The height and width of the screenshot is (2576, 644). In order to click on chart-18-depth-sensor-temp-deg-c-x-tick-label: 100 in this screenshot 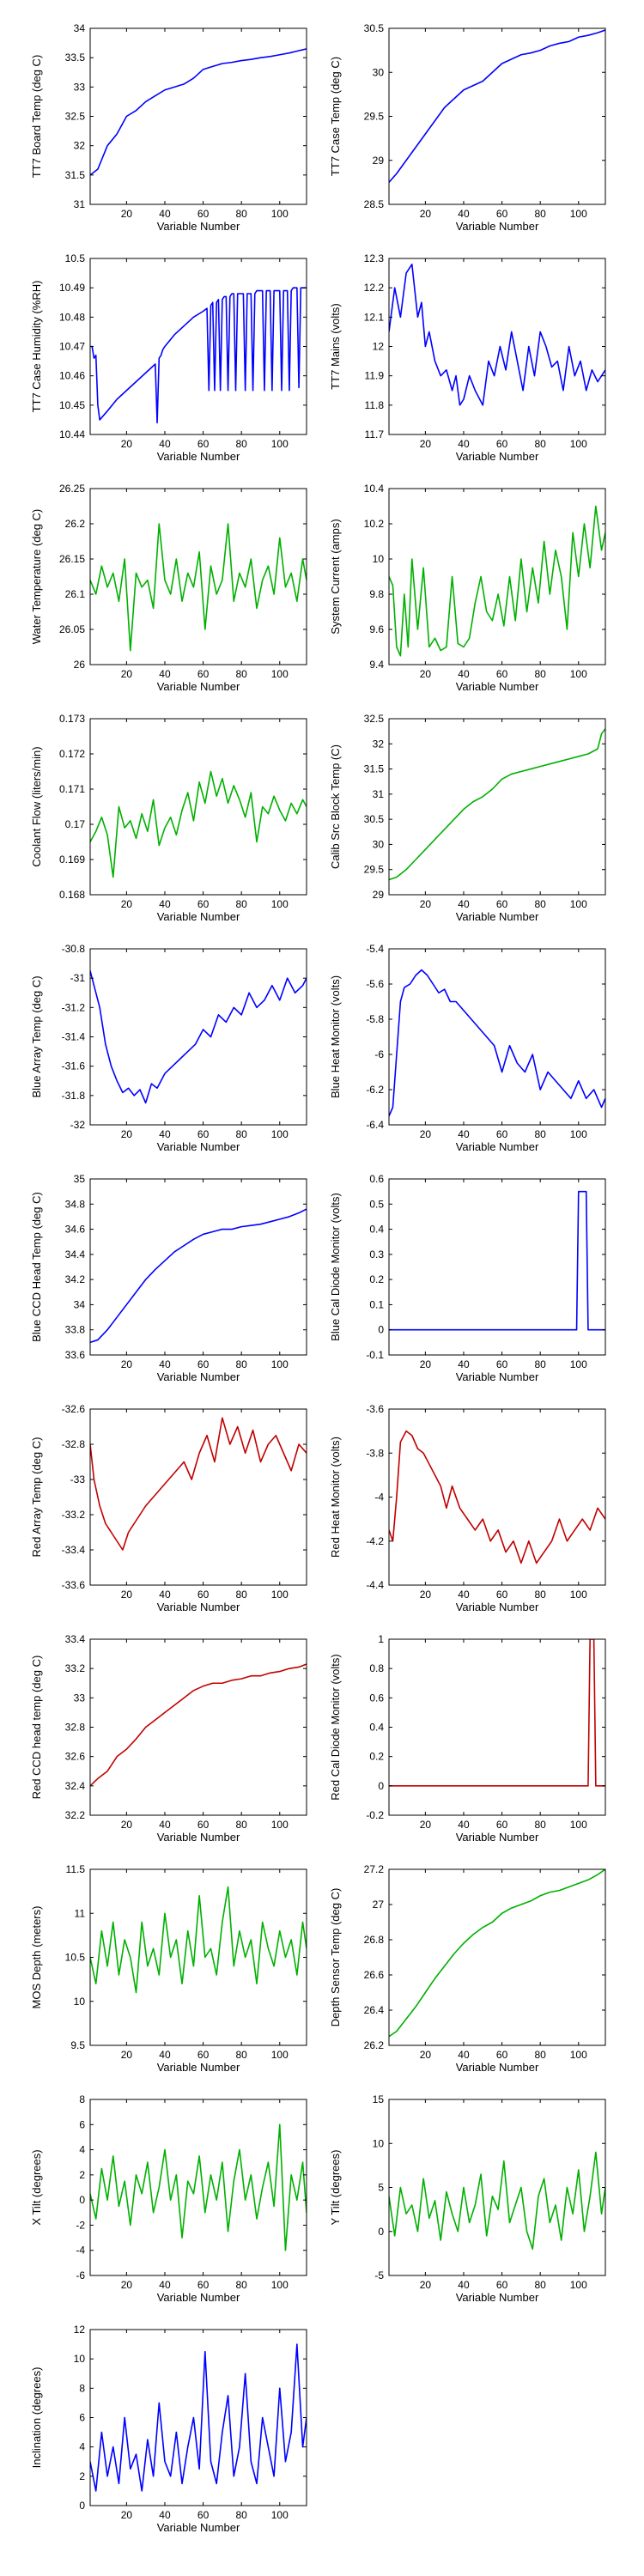, I will do `click(578, 2055)`.